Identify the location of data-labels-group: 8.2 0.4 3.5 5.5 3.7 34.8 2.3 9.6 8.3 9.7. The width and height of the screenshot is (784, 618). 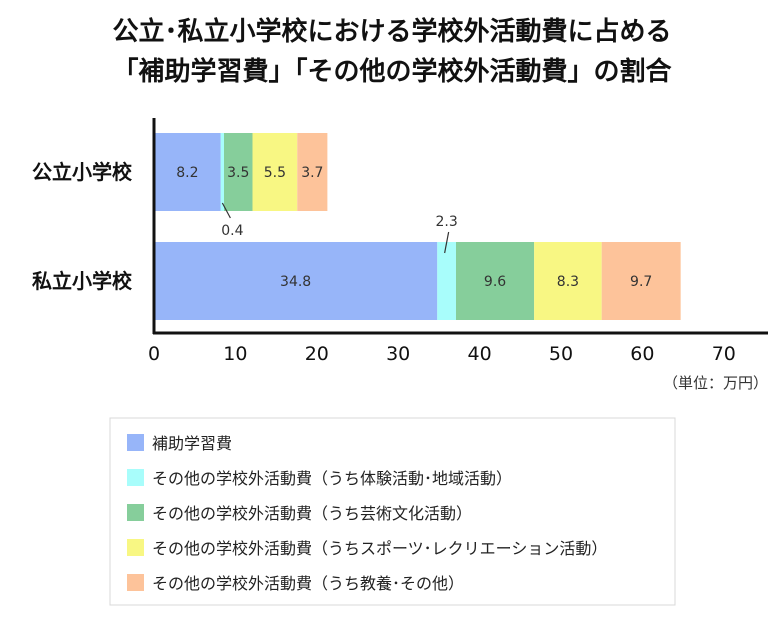
(414, 227).